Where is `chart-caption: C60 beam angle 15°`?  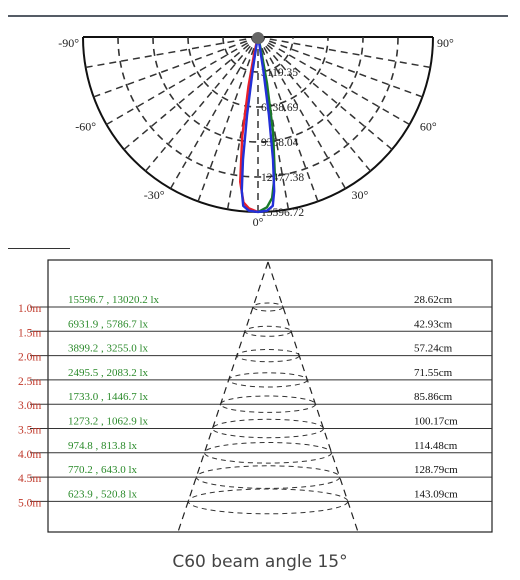 chart-caption: C60 beam angle 15° is located at coordinates (260, 562).